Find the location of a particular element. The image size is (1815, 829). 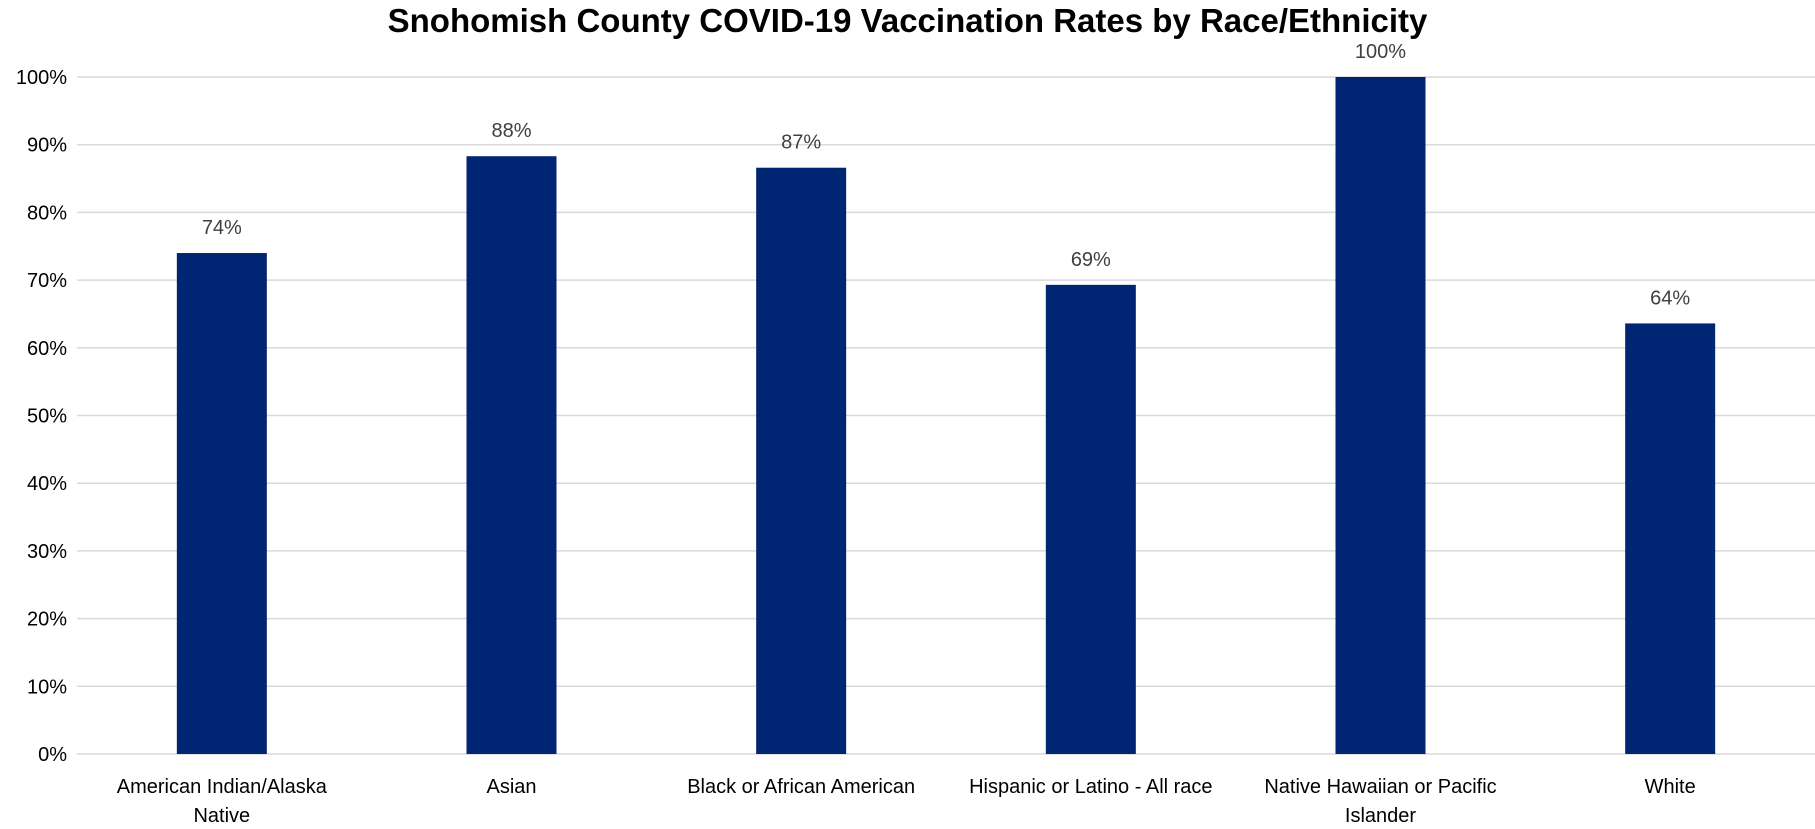

y-tick-label: 0% is located at coordinates (52, 755).